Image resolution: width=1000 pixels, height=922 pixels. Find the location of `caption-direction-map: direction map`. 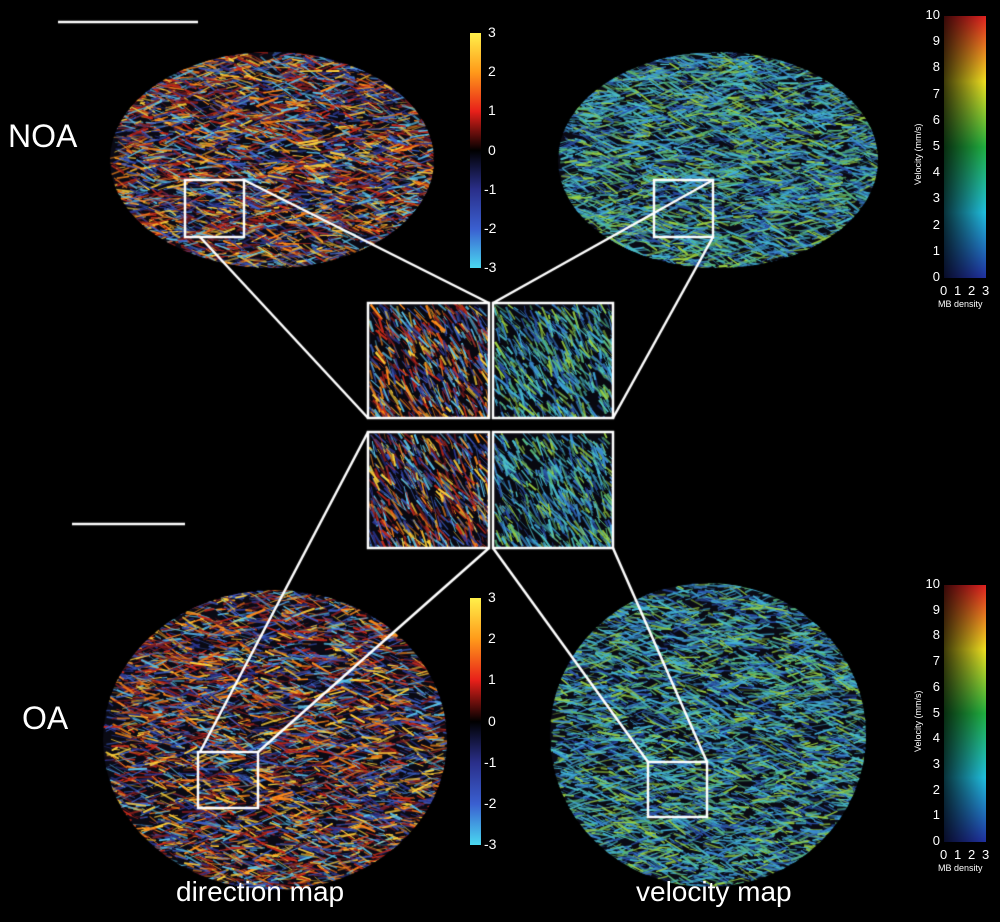

caption-direction-map: direction map is located at coordinates (260, 891).